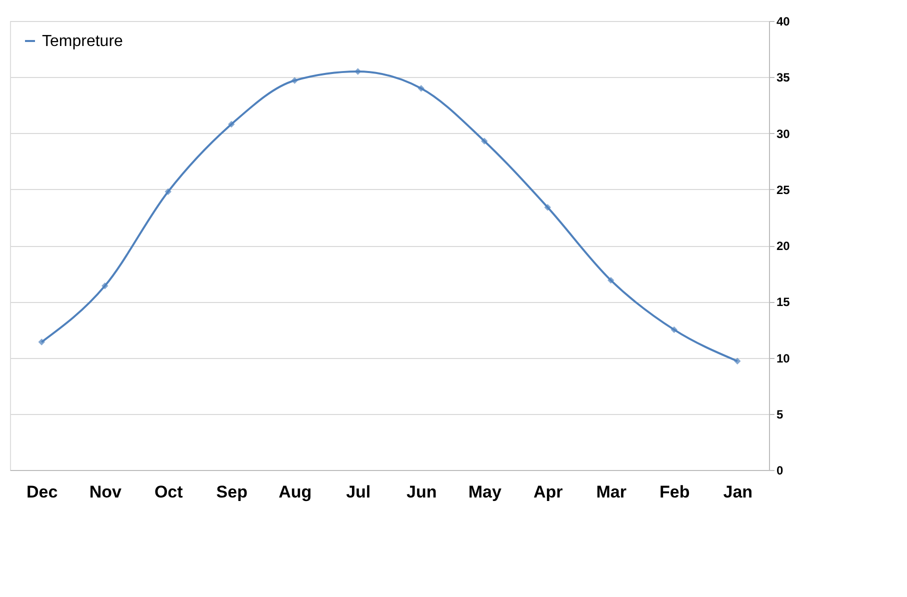 The height and width of the screenshot is (597, 907). What do you see at coordinates (295, 492) in the screenshot?
I see `x-tick-label: Aug` at bounding box center [295, 492].